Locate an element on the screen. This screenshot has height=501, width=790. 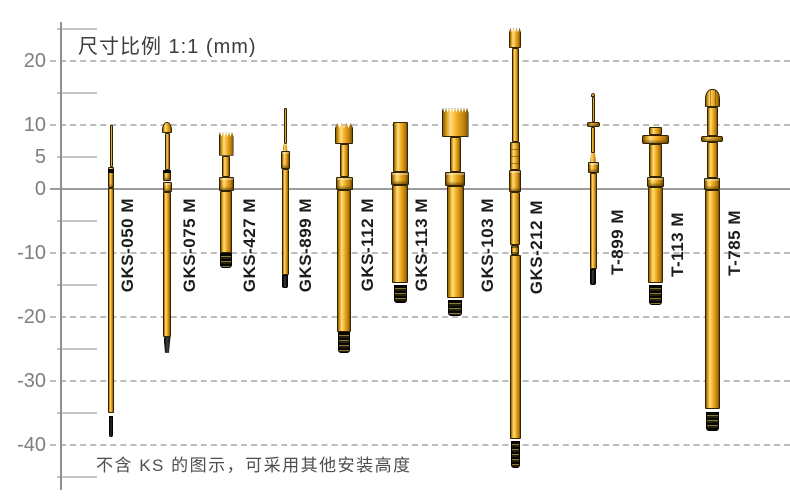
probe-label: GKS-899 M is located at coordinates (305, 245).